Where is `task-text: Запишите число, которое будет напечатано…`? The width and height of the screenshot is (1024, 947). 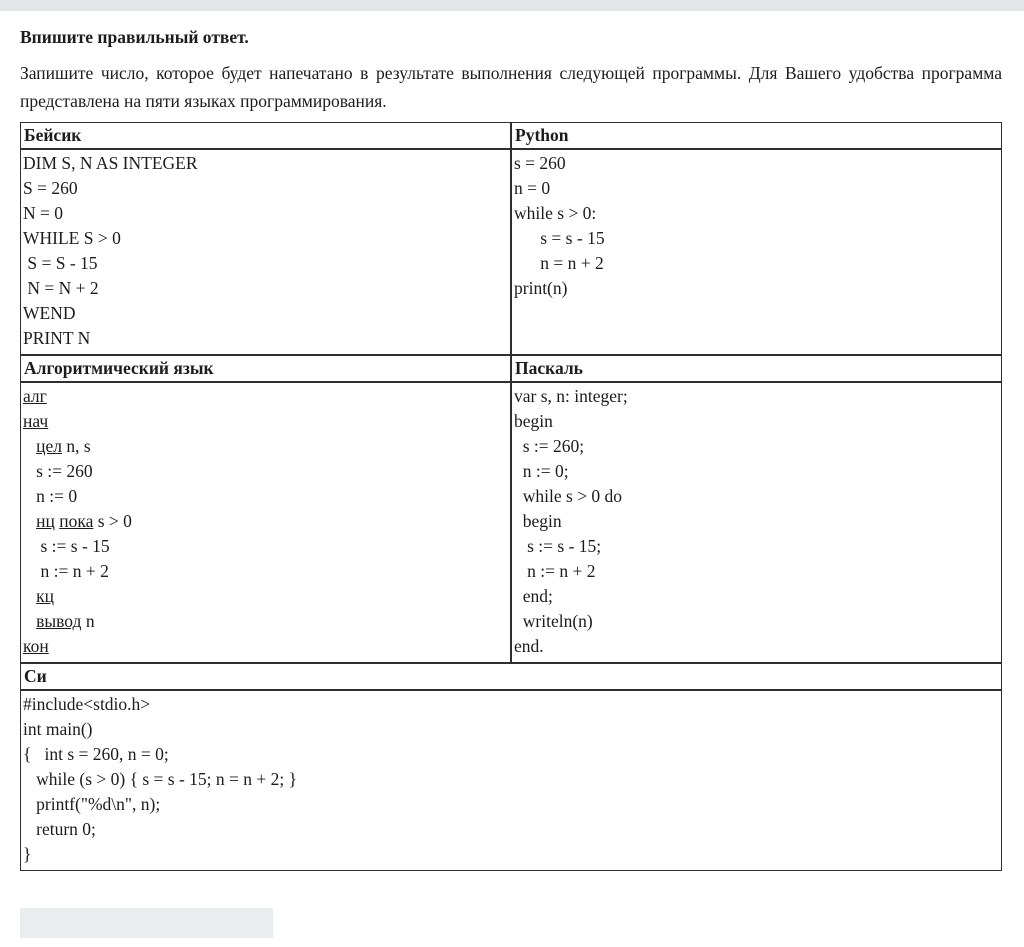 task-text: Запишите число, которое будет напечатано… is located at coordinates (511, 87).